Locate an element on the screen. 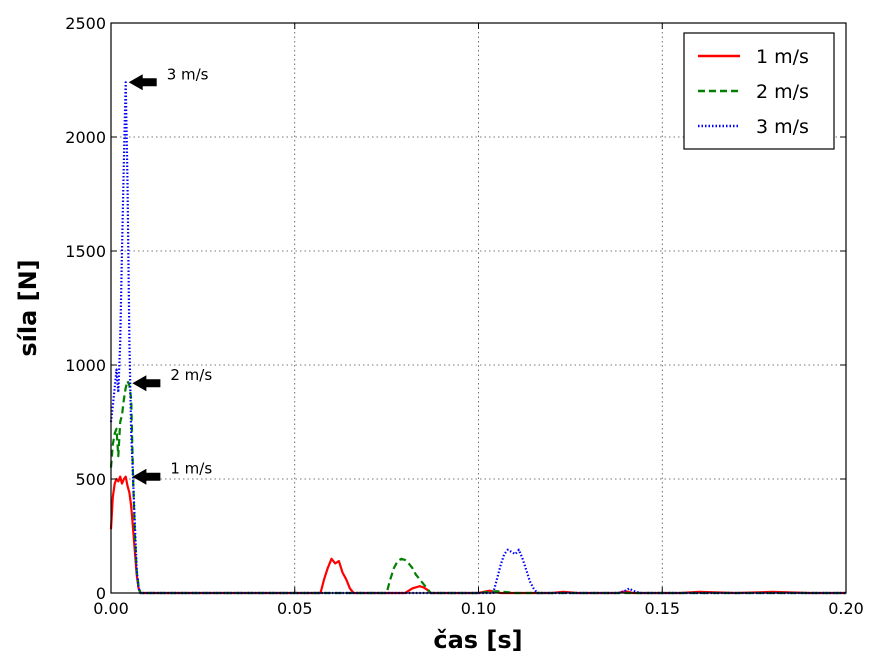 The image size is (871, 659). x-tick-label: 0.10 is located at coordinates (479, 608).